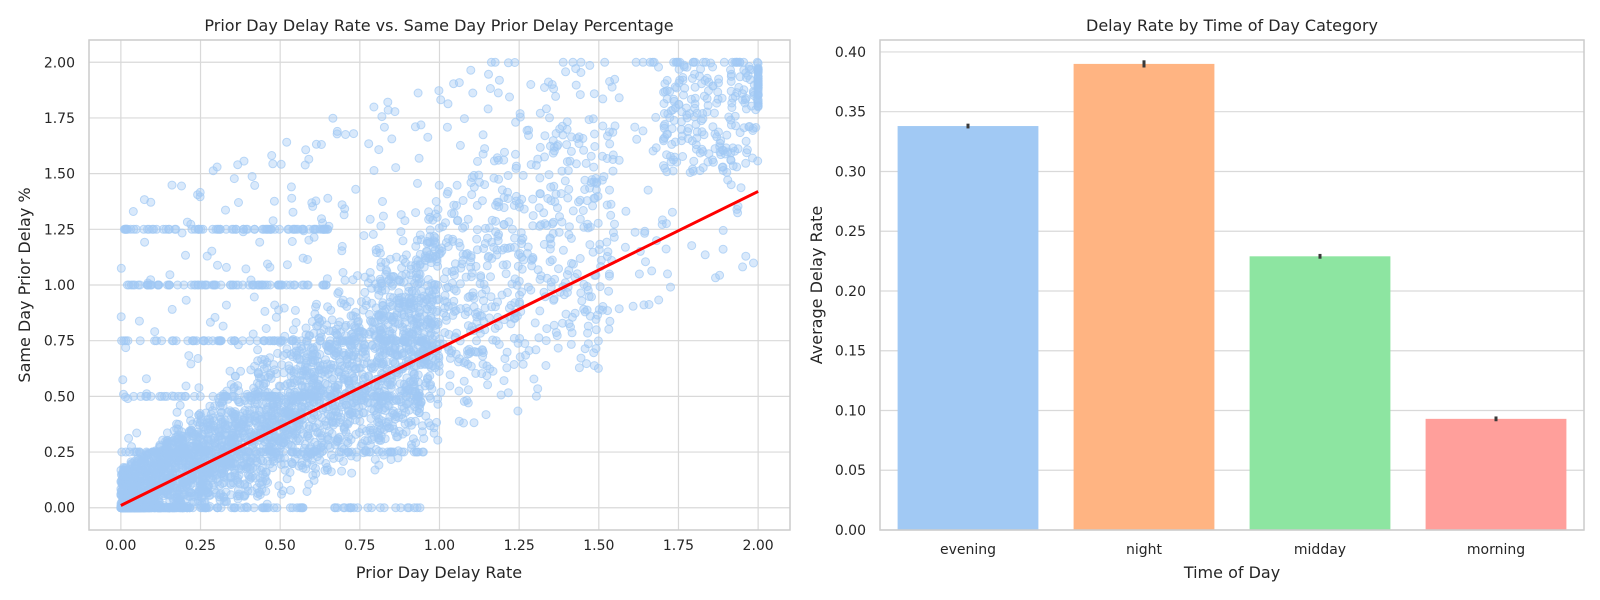  Describe the element at coordinates (1320, 550) in the screenshot. I see `bar-x-tick-label: midday` at that location.